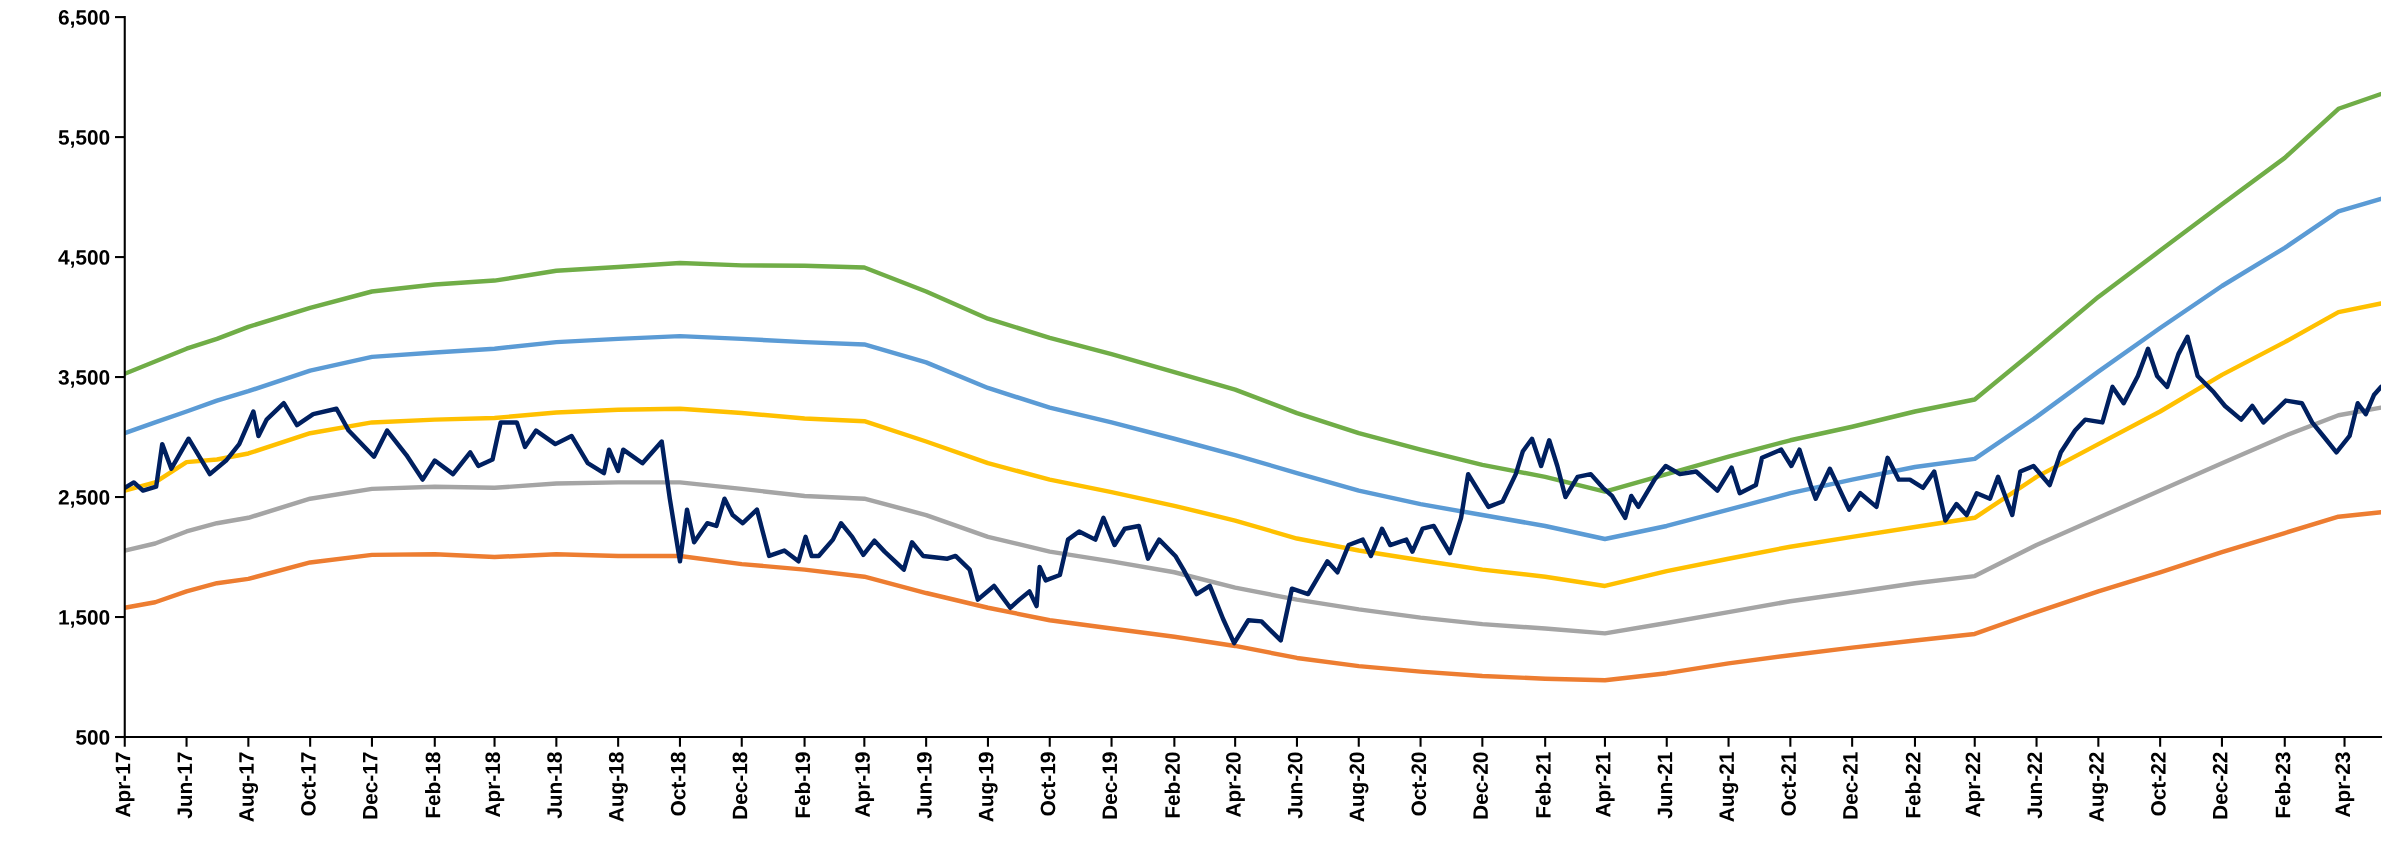 The width and height of the screenshot is (2399, 855). I want to click on x-tick-label: Feb-19, so click(802, 785).